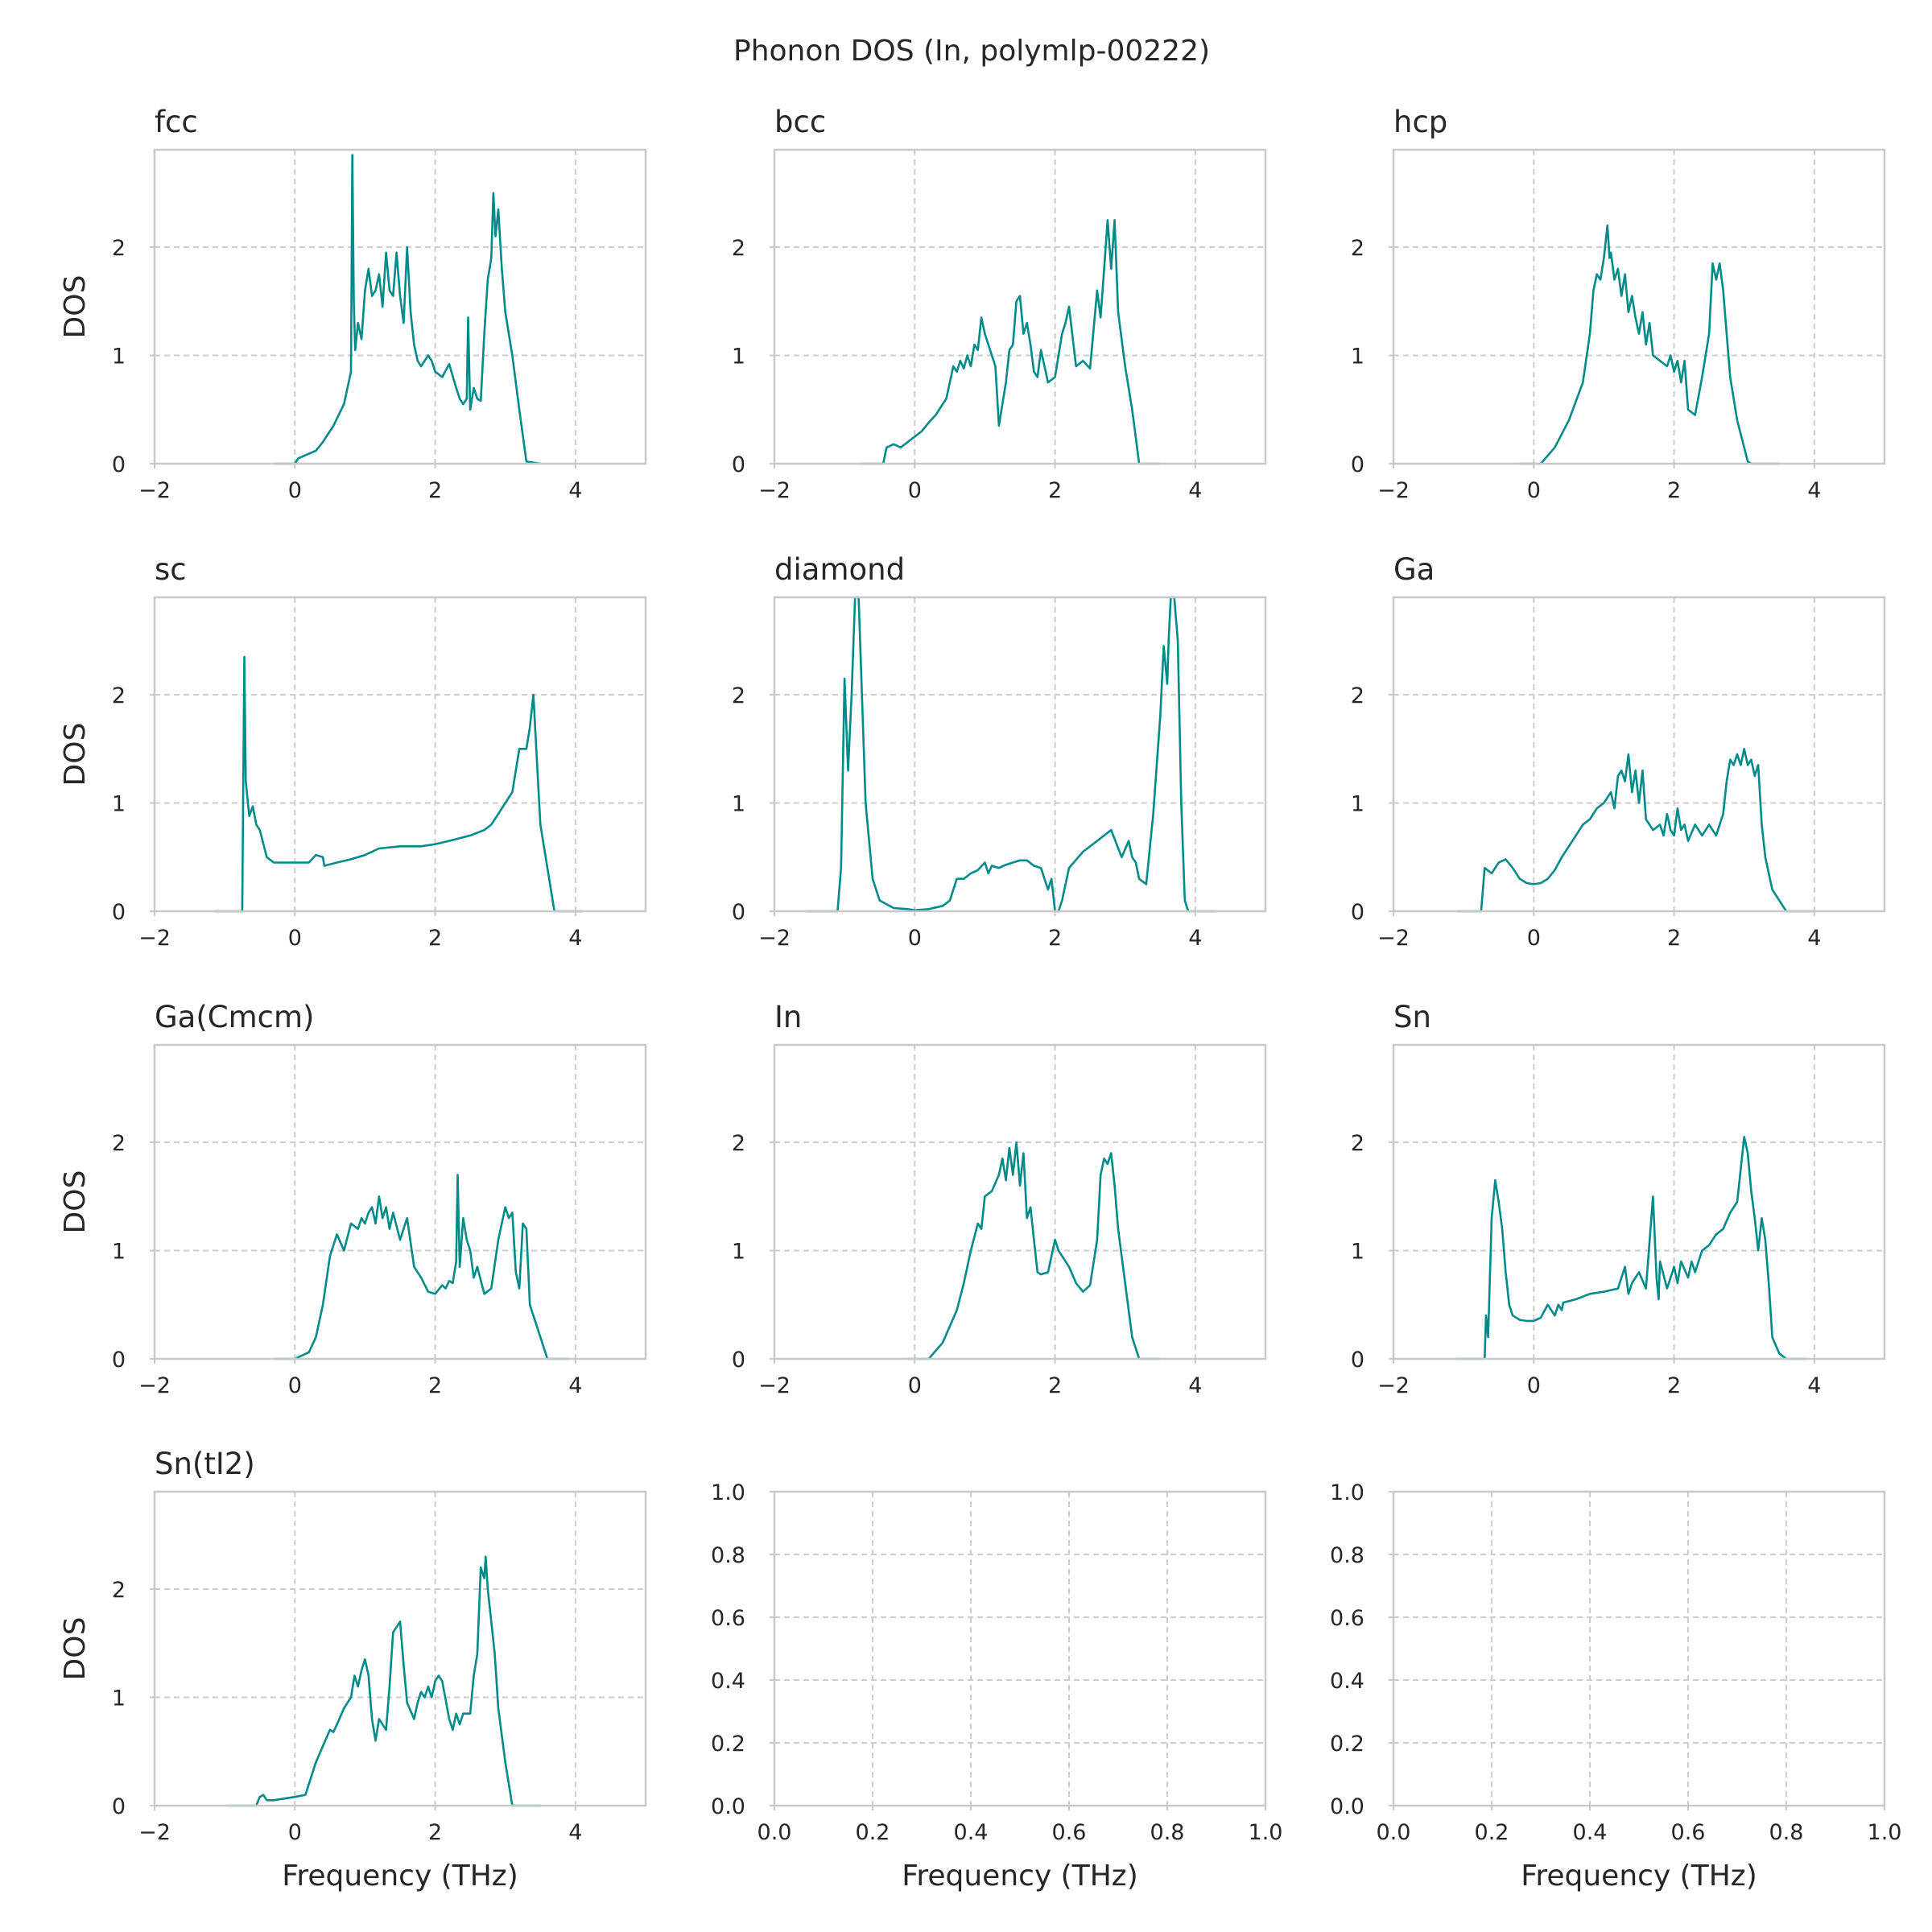 Image resolution: width=1932 pixels, height=1932 pixels. What do you see at coordinates (1688, 1832) in the screenshot?
I see `x-tick-label: 0.6` at bounding box center [1688, 1832].